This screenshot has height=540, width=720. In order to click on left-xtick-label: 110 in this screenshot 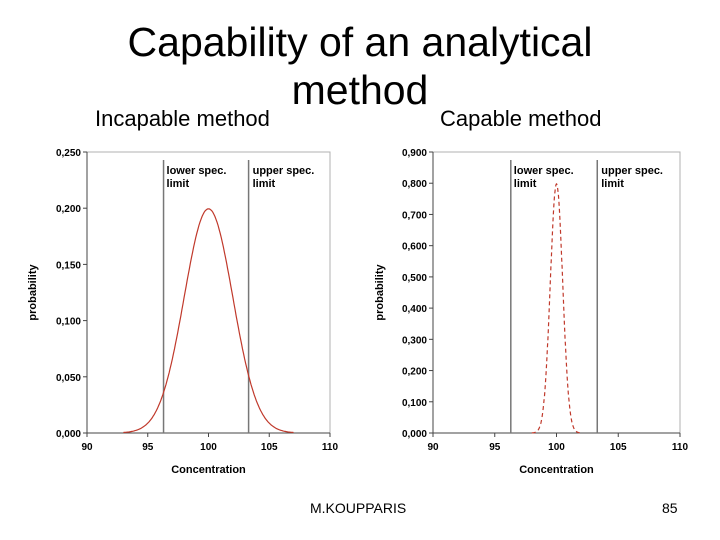, I will do `click(330, 447)`.